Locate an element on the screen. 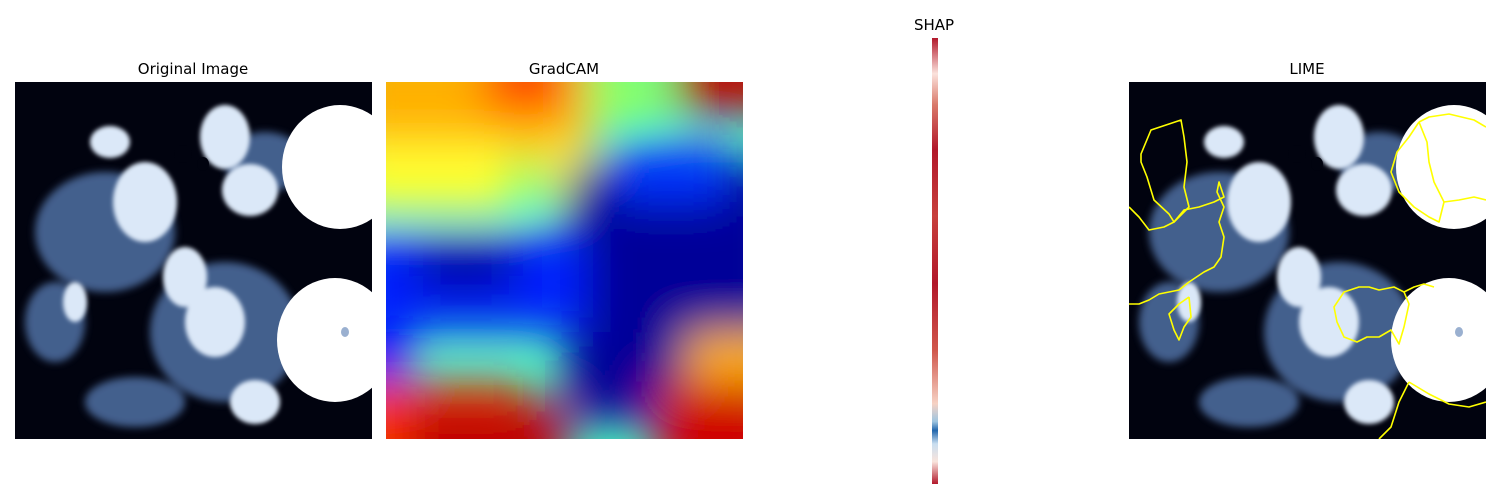 The height and width of the screenshot is (500, 1500). shap-heatmap is located at coordinates (935, 261).